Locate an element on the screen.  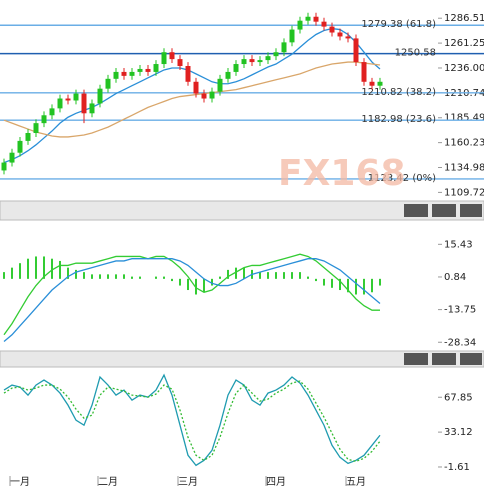
y-tick-label: 1160.23 is located at coordinates (464, 143).